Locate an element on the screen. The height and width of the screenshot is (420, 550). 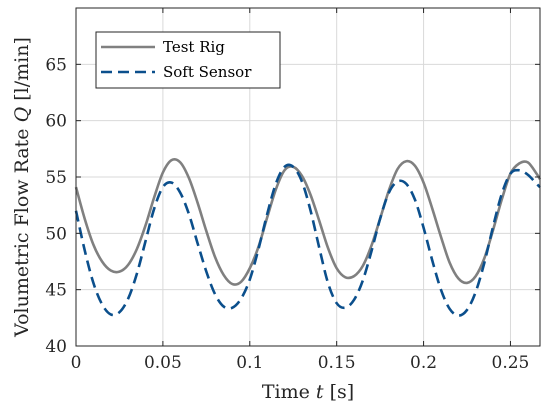
legend-box is located at coordinates (188, 60).